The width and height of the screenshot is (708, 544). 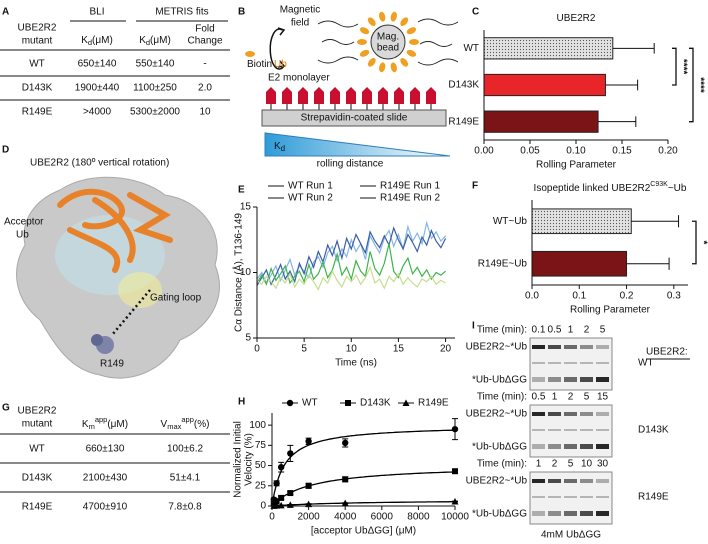 I want to click on title-part: UBE2R2, so click(x=576, y=18).